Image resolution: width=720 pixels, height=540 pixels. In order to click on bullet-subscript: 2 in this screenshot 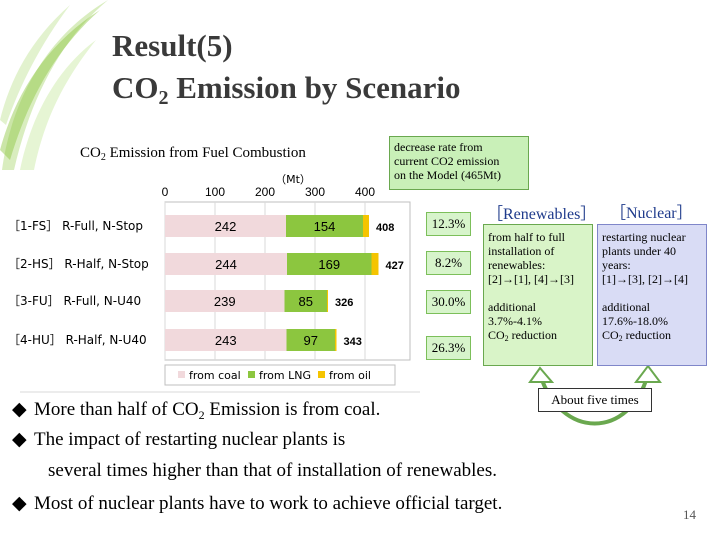, I will do `click(201, 415)`.